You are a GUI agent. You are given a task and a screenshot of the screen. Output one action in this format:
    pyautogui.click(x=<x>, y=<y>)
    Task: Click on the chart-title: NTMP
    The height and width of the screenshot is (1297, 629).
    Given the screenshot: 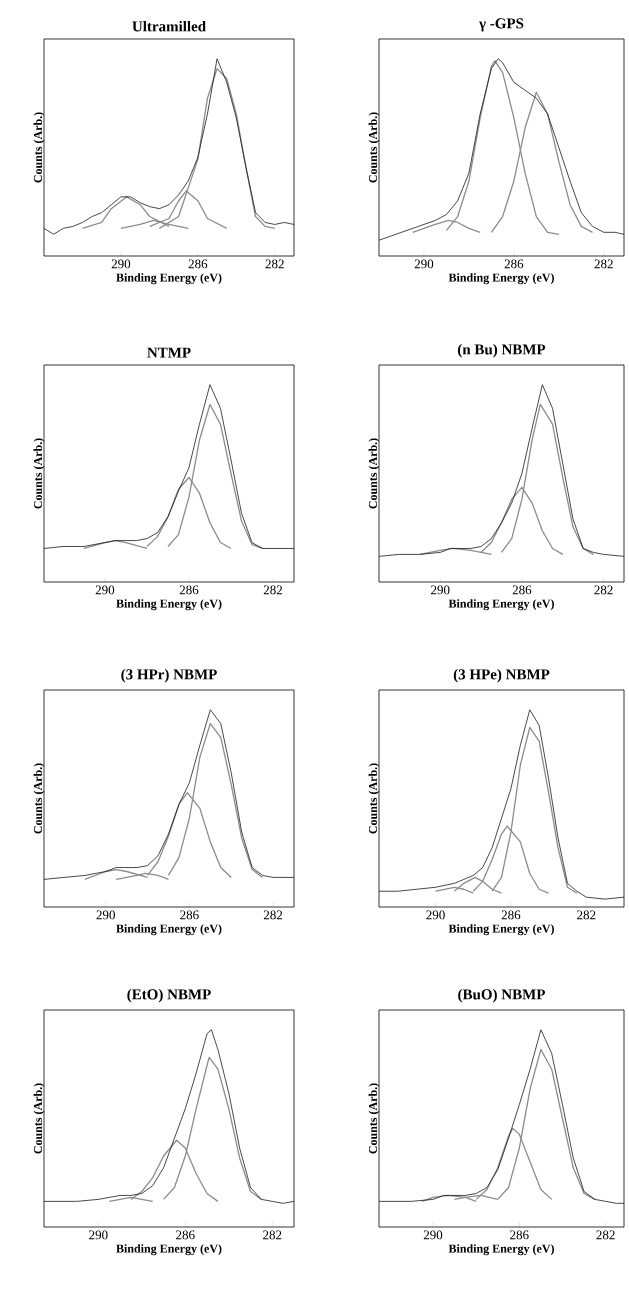 What is the action you would take?
    pyautogui.click(x=169, y=352)
    